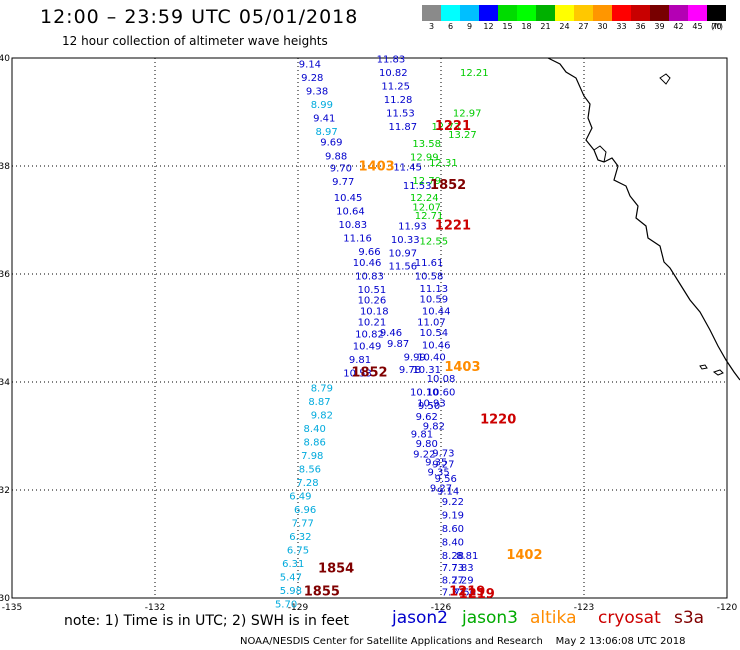  What do you see at coordinates (307, 483) in the screenshot?
I see `wave-height-label: 7.28` at bounding box center [307, 483].